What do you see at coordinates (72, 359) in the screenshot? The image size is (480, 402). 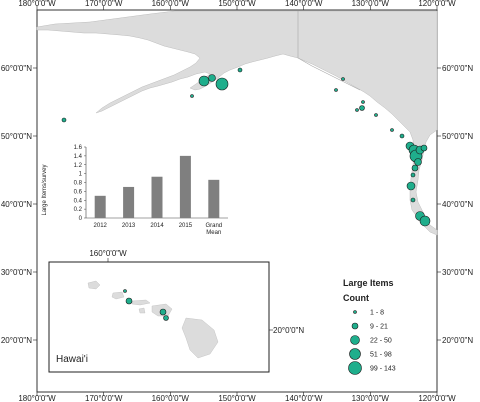 I see `hawaii-inset-label: Hawai'i` at bounding box center [72, 359].